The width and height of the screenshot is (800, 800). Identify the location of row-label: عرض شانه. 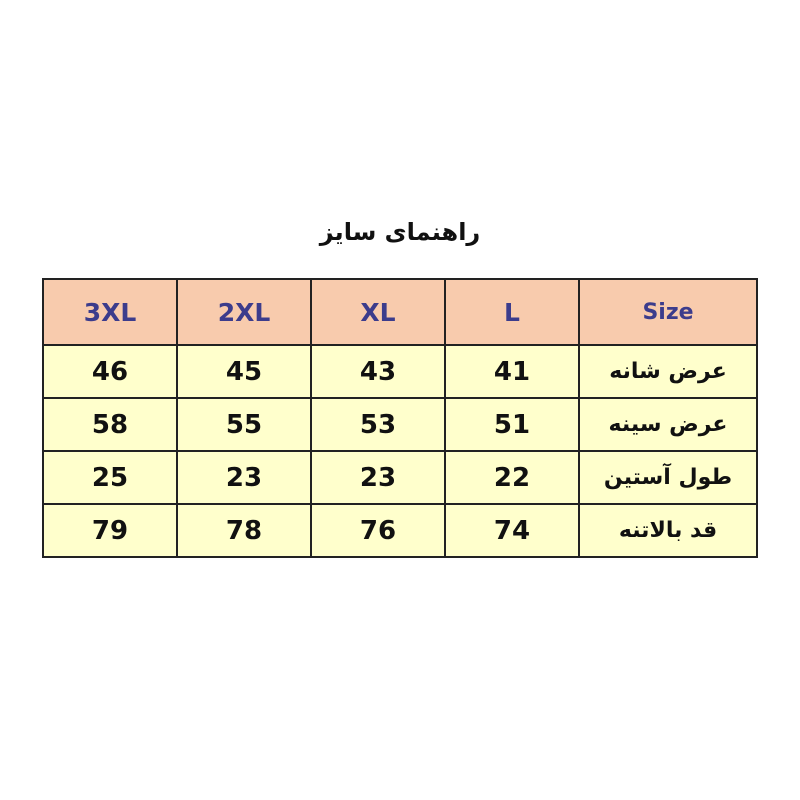
(668, 371).